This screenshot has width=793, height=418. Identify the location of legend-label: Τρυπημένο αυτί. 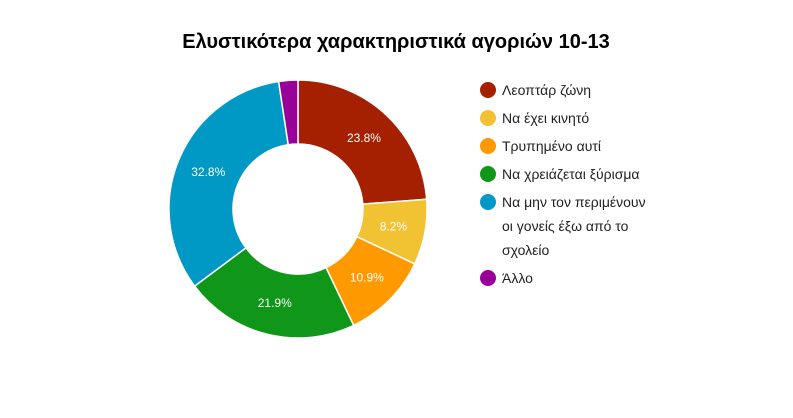
(551, 146).